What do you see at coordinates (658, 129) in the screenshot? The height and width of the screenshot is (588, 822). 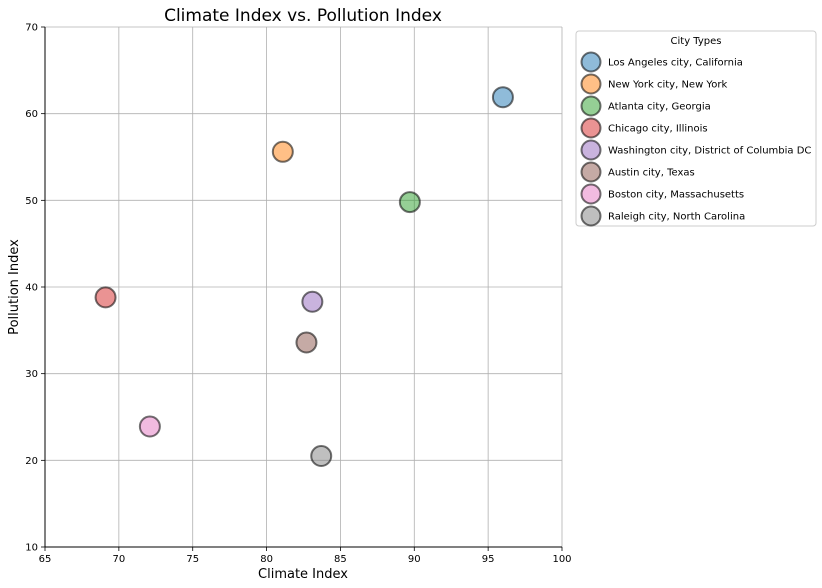 I see `legend-label: Chicago city, Illinois` at bounding box center [658, 129].